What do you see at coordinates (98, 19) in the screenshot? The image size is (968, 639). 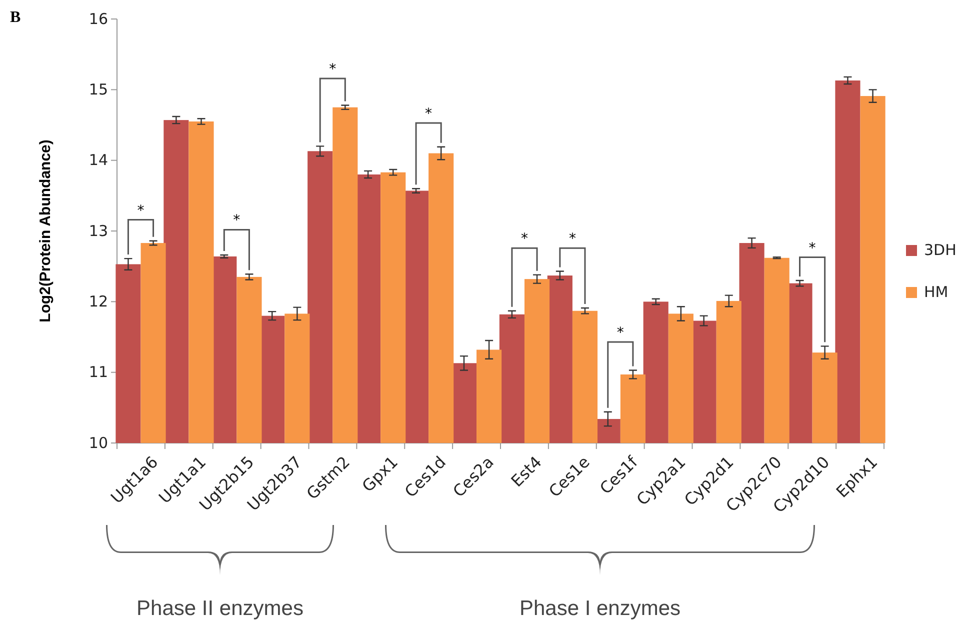 I see `y-tick-label: 16` at bounding box center [98, 19].